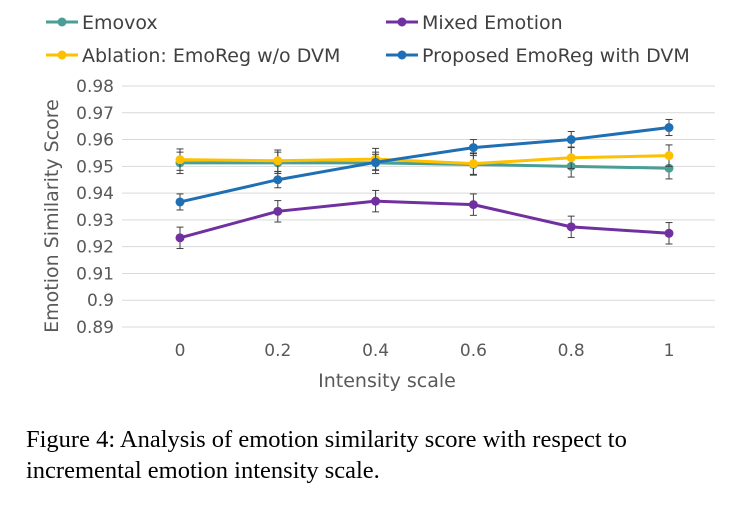 The height and width of the screenshot is (508, 755). What do you see at coordinates (95, 167) in the screenshot?
I see `y-tick-label: 0.95` at bounding box center [95, 167].